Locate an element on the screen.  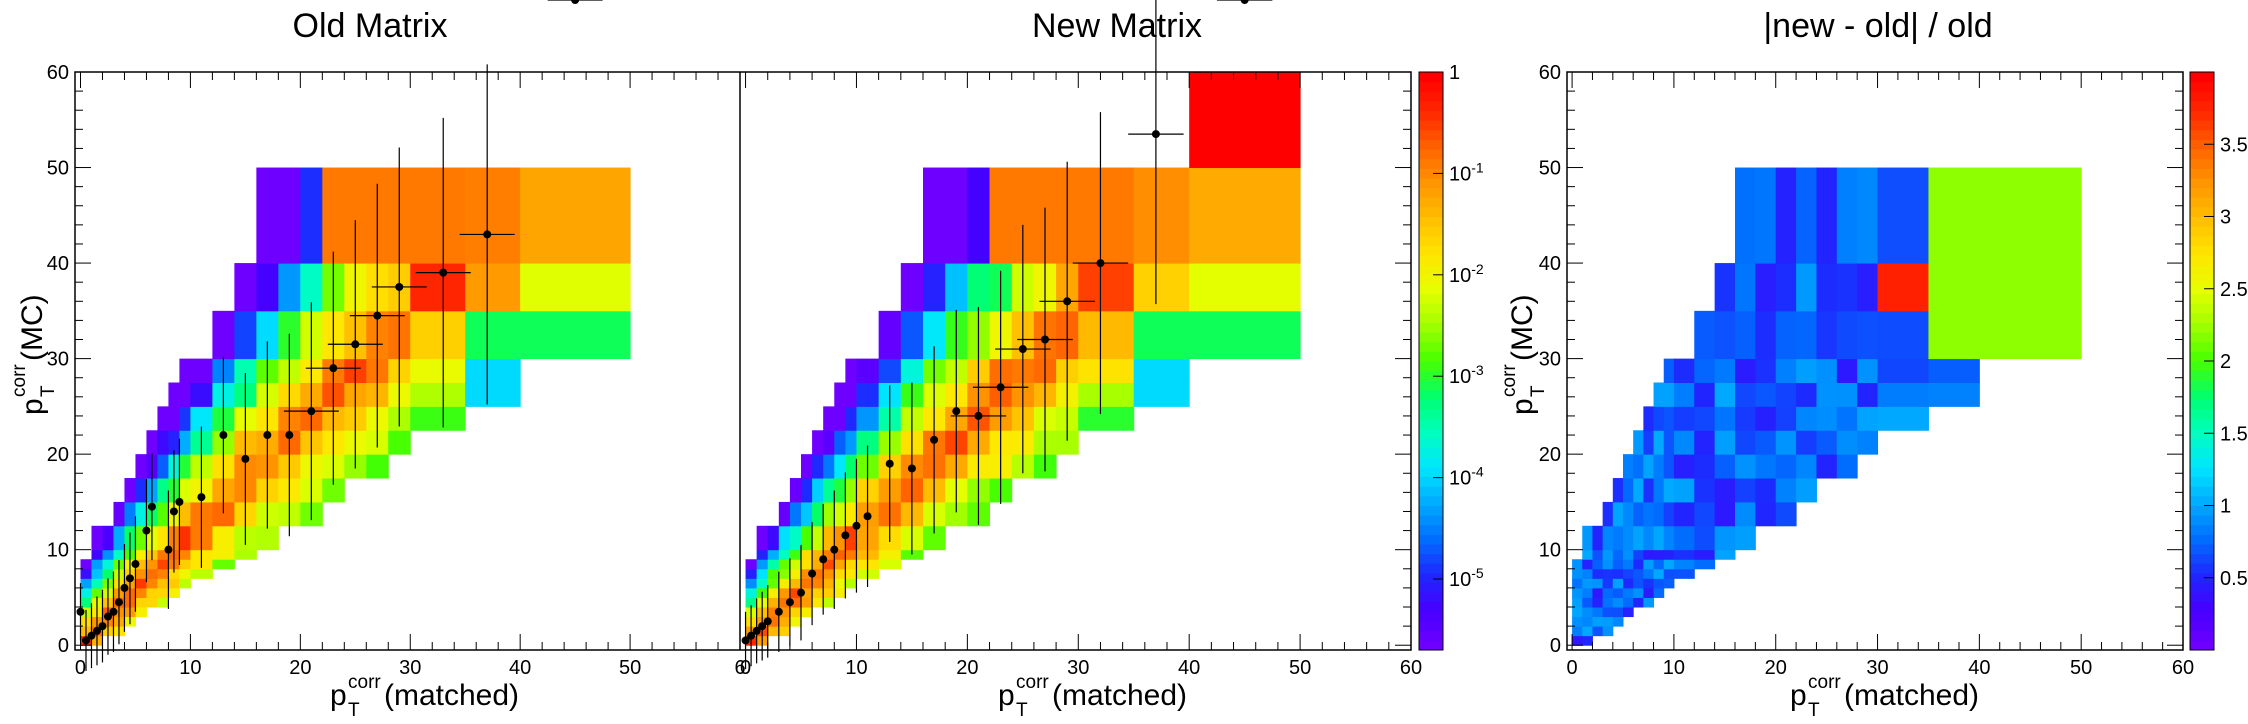
colorbar-tick-label: 10-3 is located at coordinates (1466, 375).